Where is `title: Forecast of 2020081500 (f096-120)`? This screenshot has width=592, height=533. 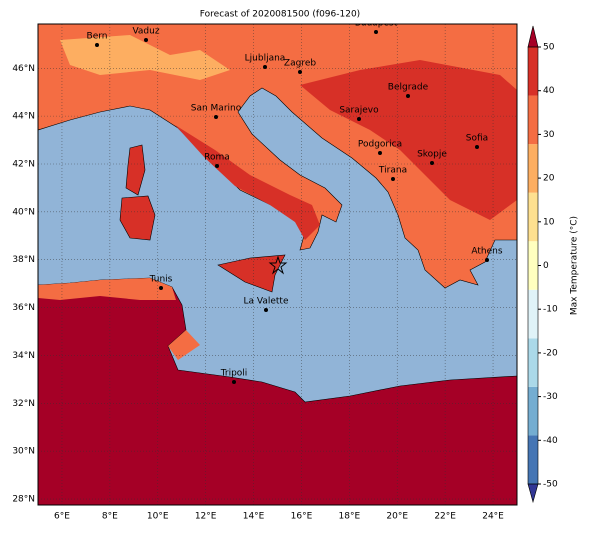 title: Forecast of 2020081500 (f096-120) is located at coordinates (280, 15).